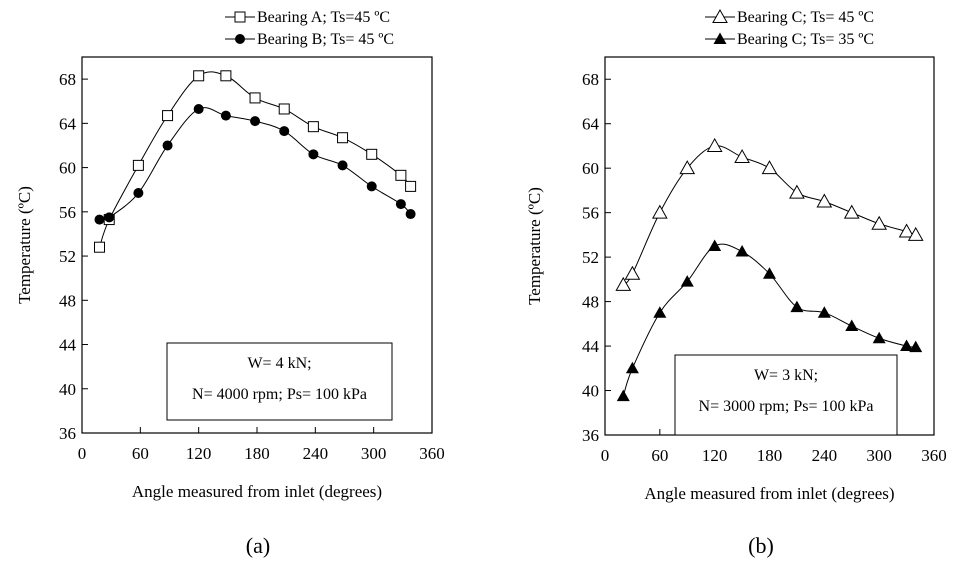 The image size is (954, 574). Describe the element at coordinates (786, 375) in the screenshot. I see `annotation-text: W= 3 kN;` at that location.